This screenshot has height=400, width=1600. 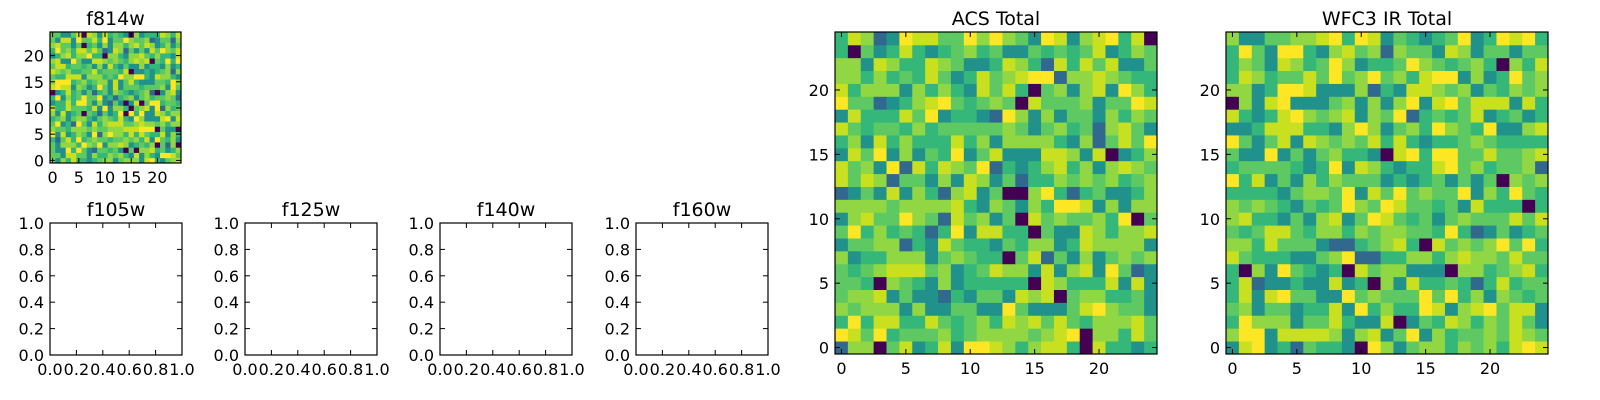 I want to click on x-tick-label: 1.0, so click(x=571, y=369).